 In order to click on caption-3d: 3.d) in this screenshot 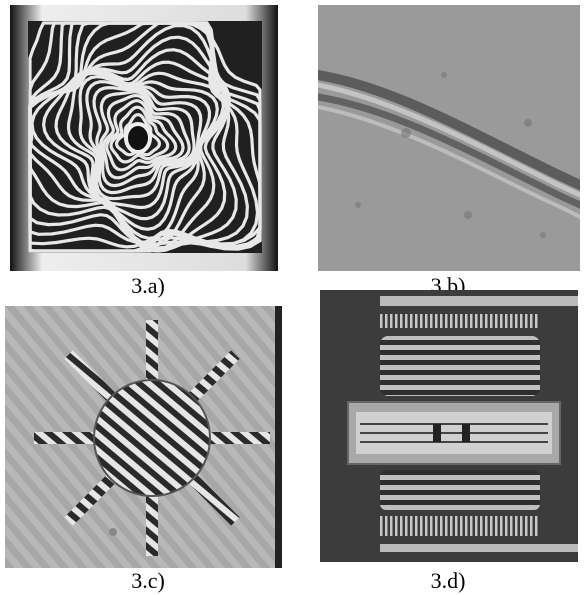, I will do `click(448, 580)`.